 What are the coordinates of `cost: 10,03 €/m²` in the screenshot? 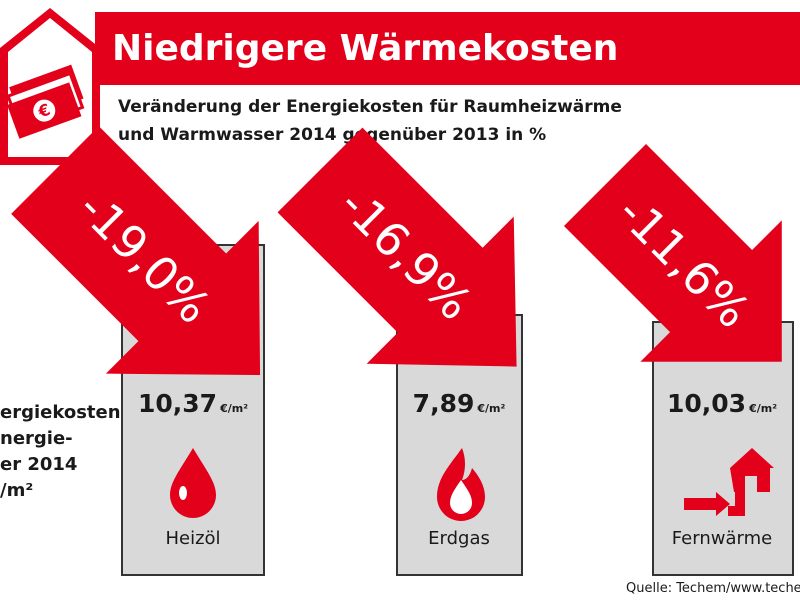 It's located at (722, 403).